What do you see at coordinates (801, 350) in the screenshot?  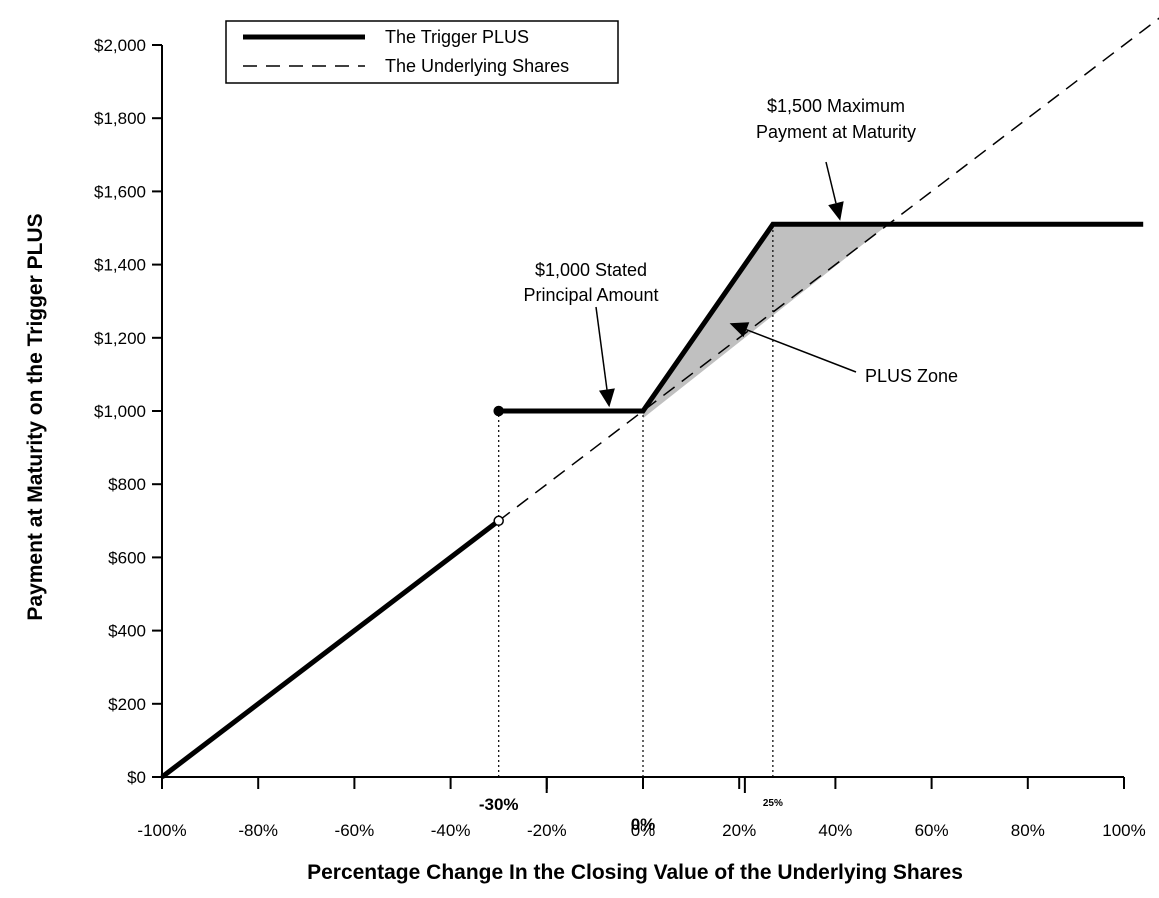 I see `plus-zone-annotation-arrow` at bounding box center [801, 350].